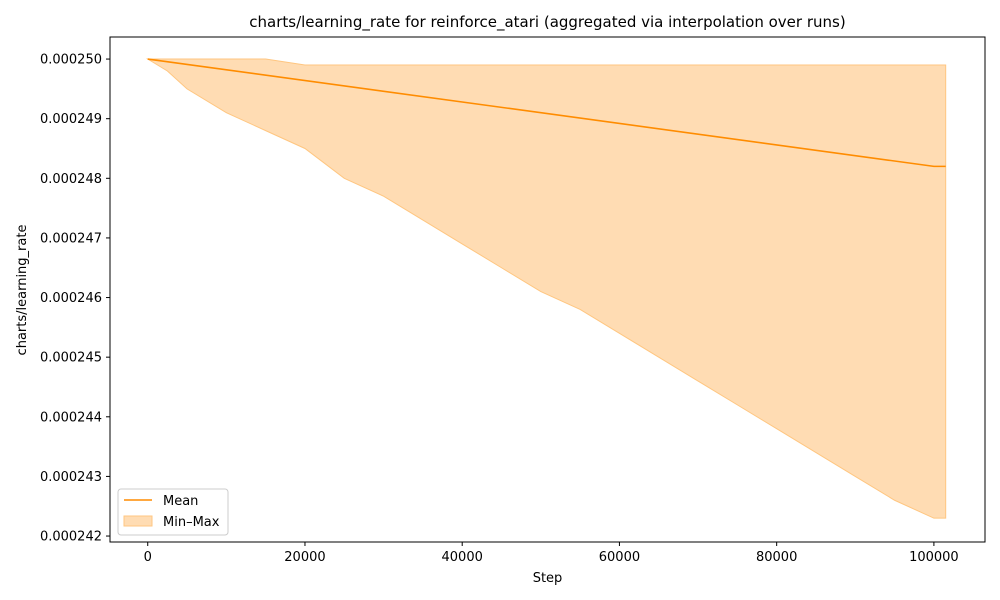 This screenshot has height=600, width=1000. I want to click on y-tick-label: 0.000243, so click(71, 477).